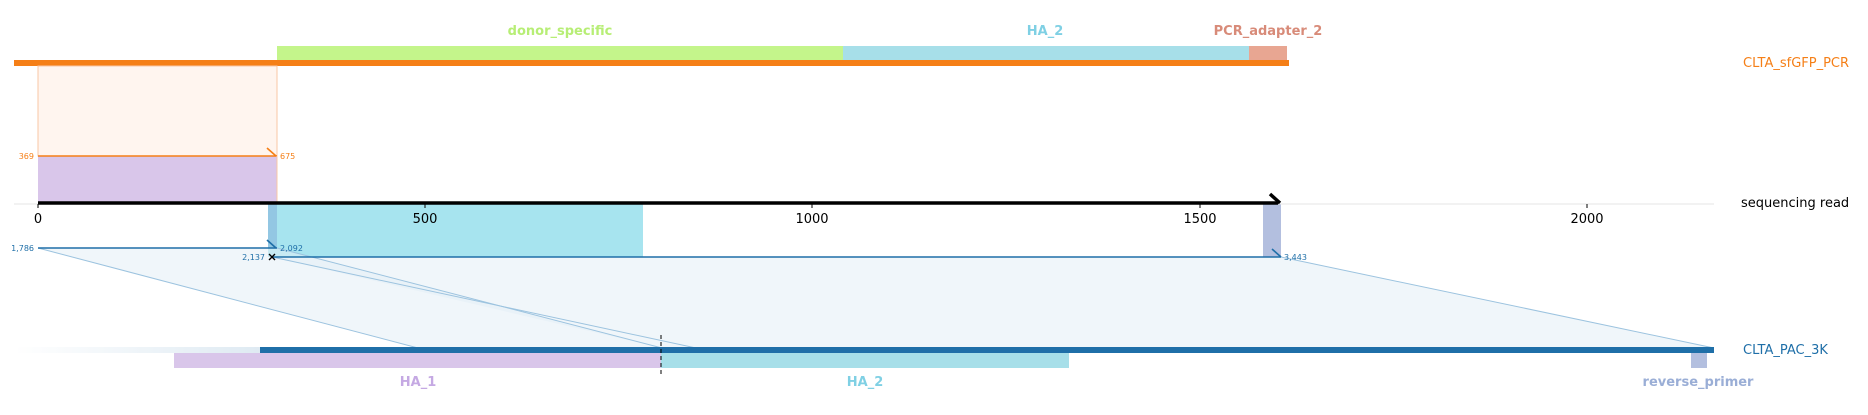 This screenshot has height=415, width=1868. What do you see at coordinates (26, 156) in the screenshot?
I see `top-alignment-start: 369` at bounding box center [26, 156].